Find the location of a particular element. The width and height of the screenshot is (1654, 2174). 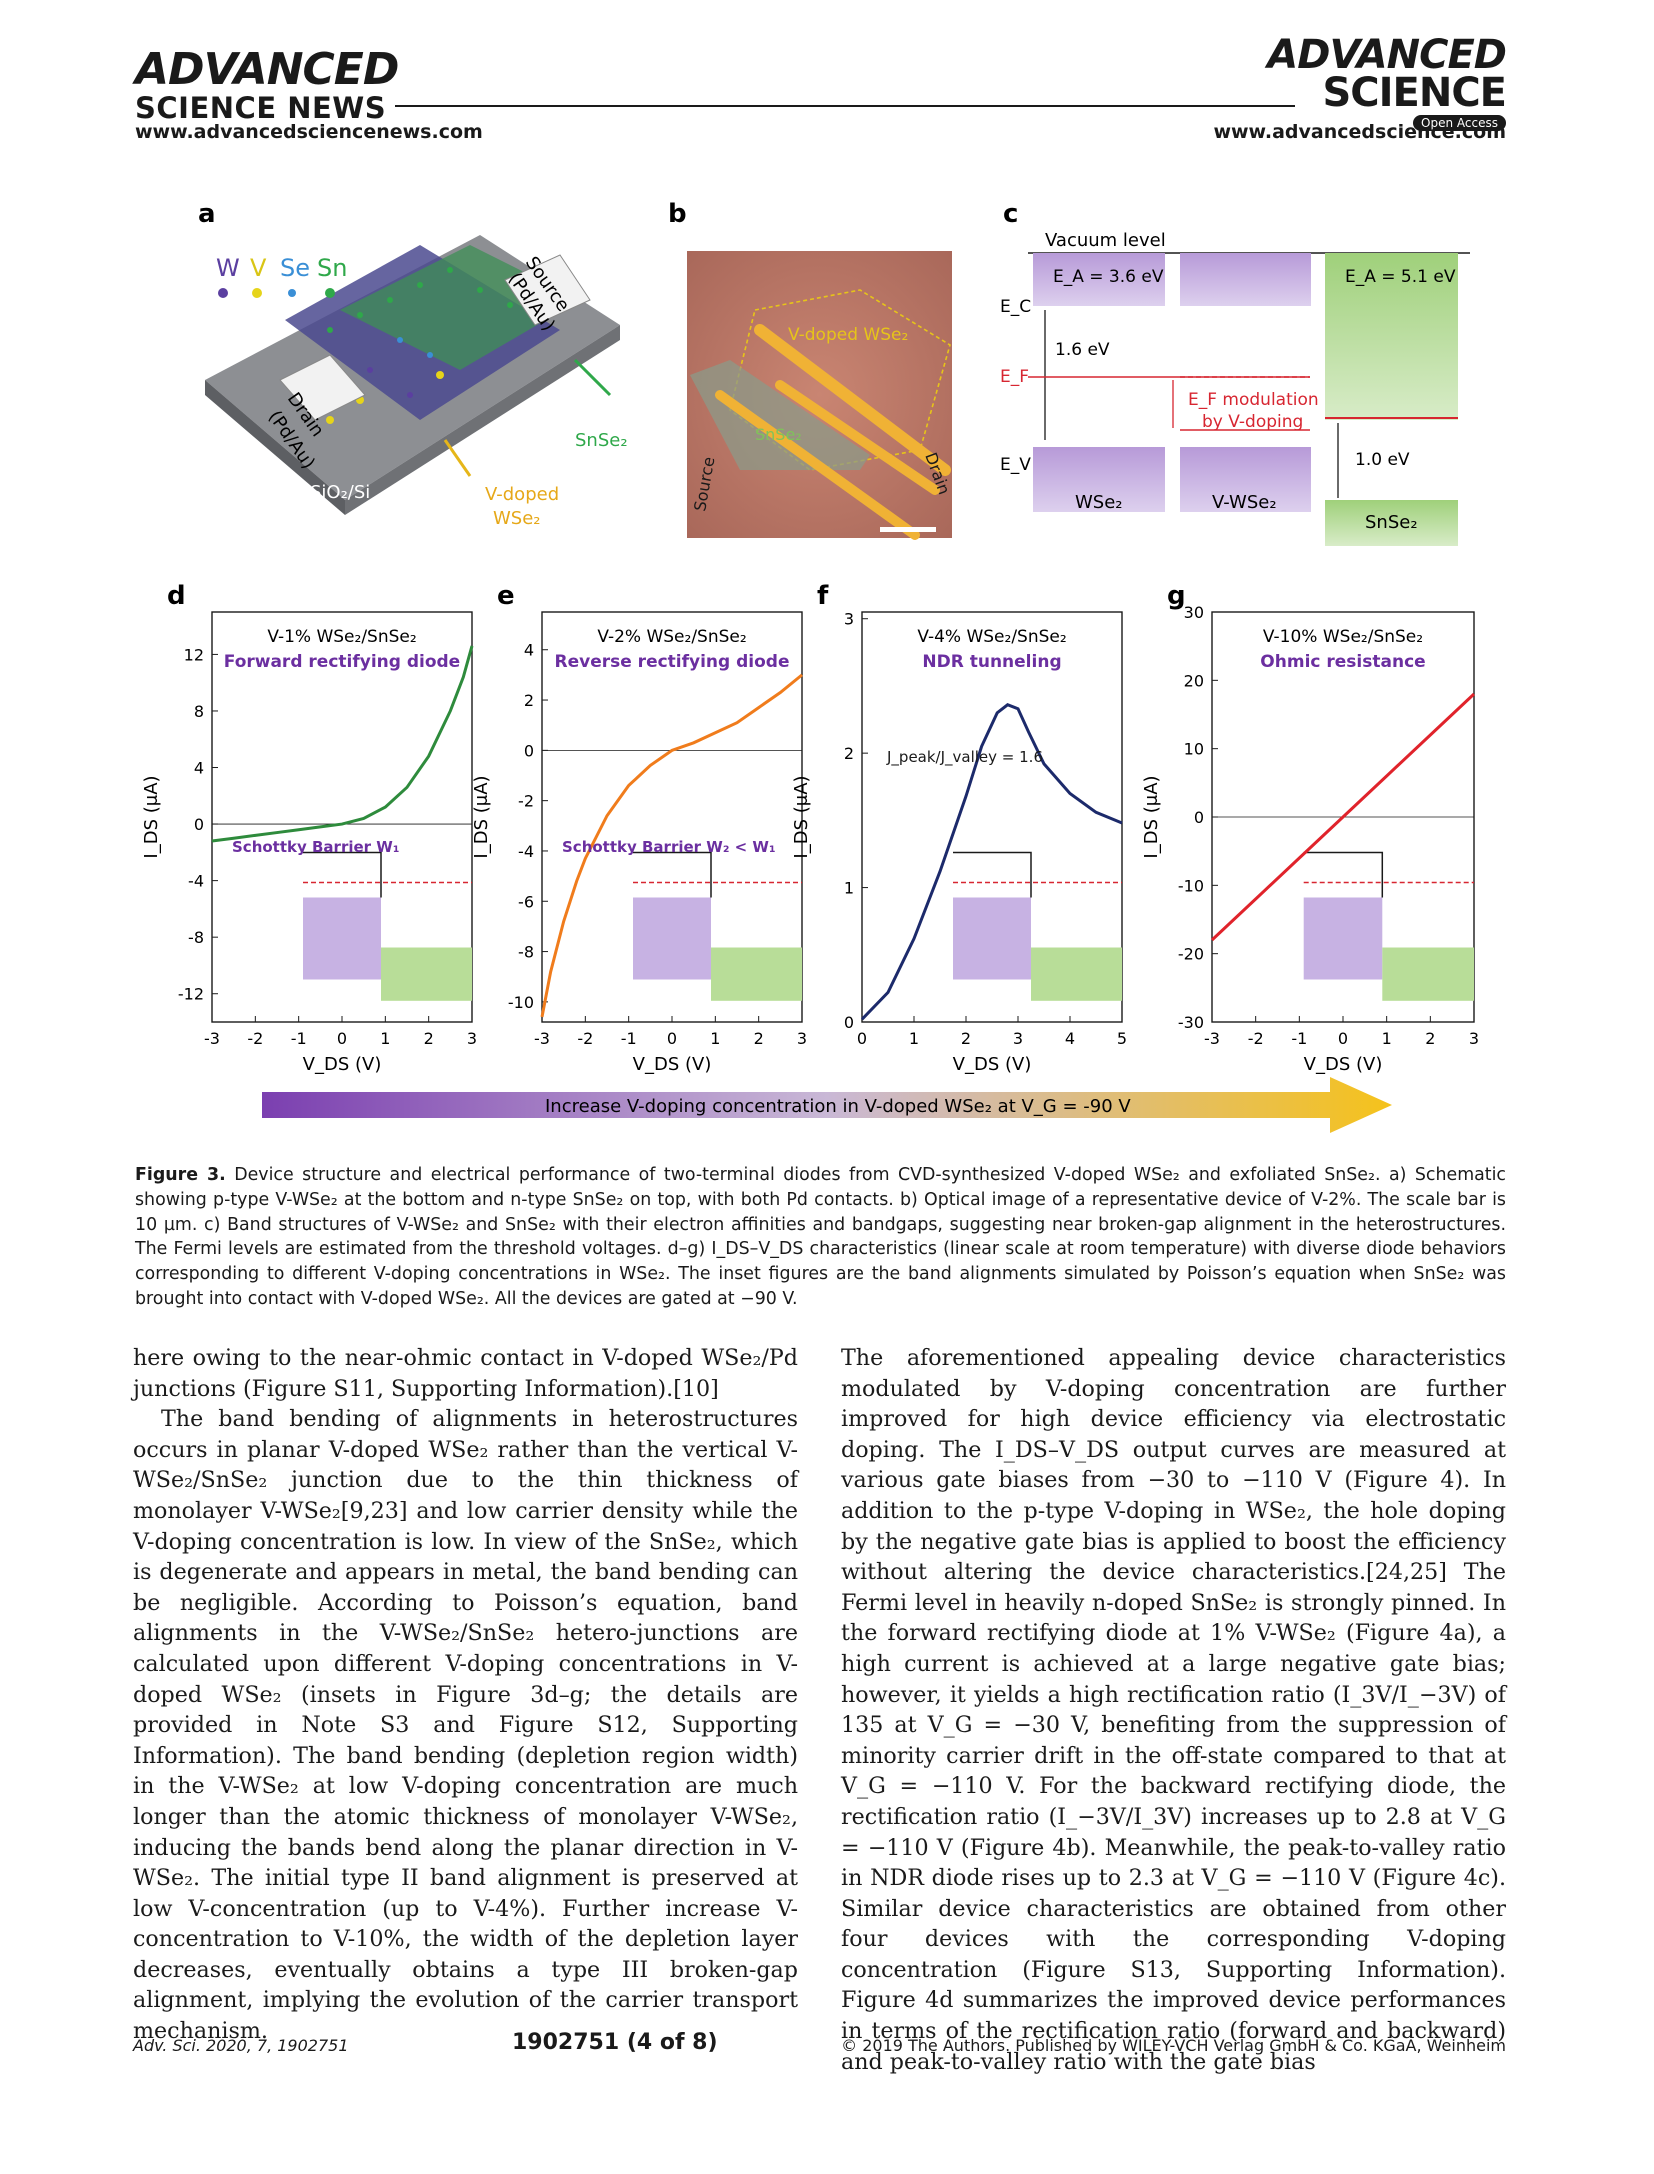

panel-b: b V-doped WSe₂ SnSe₂ Source Drain is located at coordinates (811, 369).